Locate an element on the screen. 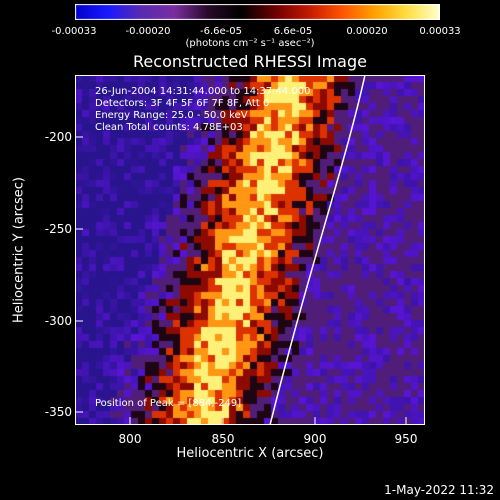 Image resolution: width=500 pixels, height=500 pixels. info-energy-range: Energy Range: 25.0 - 50.0 keV is located at coordinates (171, 115).